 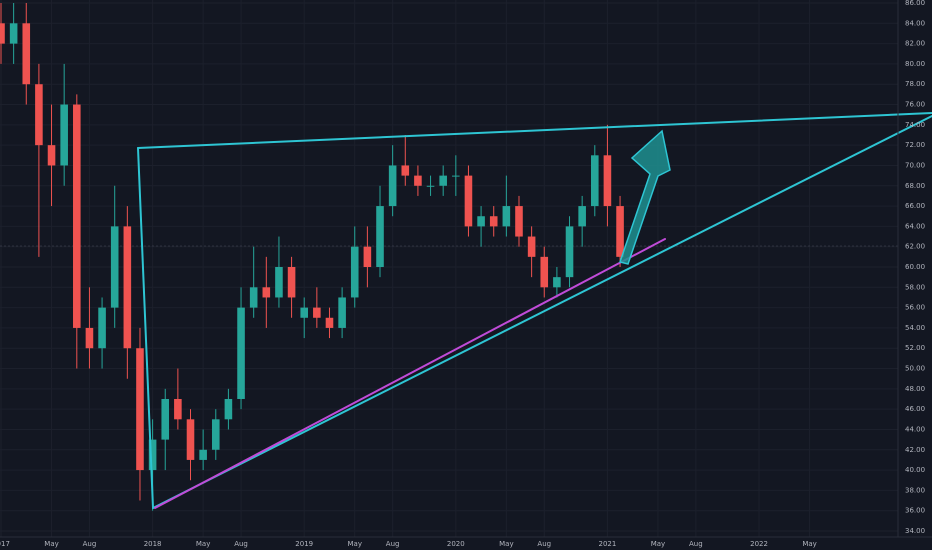 What do you see at coordinates (915, 247) in the screenshot?
I see `y-tick-label: 62.00` at bounding box center [915, 247].